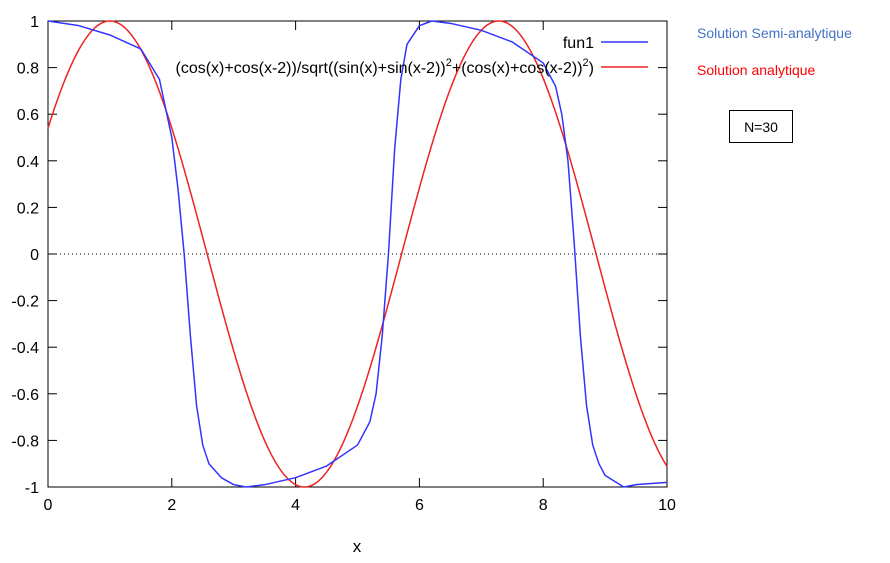 The width and height of the screenshot is (890, 563). What do you see at coordinates (34, 22) in the screenshot?
I see `y-tick-label: 1` at bounding box center [34, 22].